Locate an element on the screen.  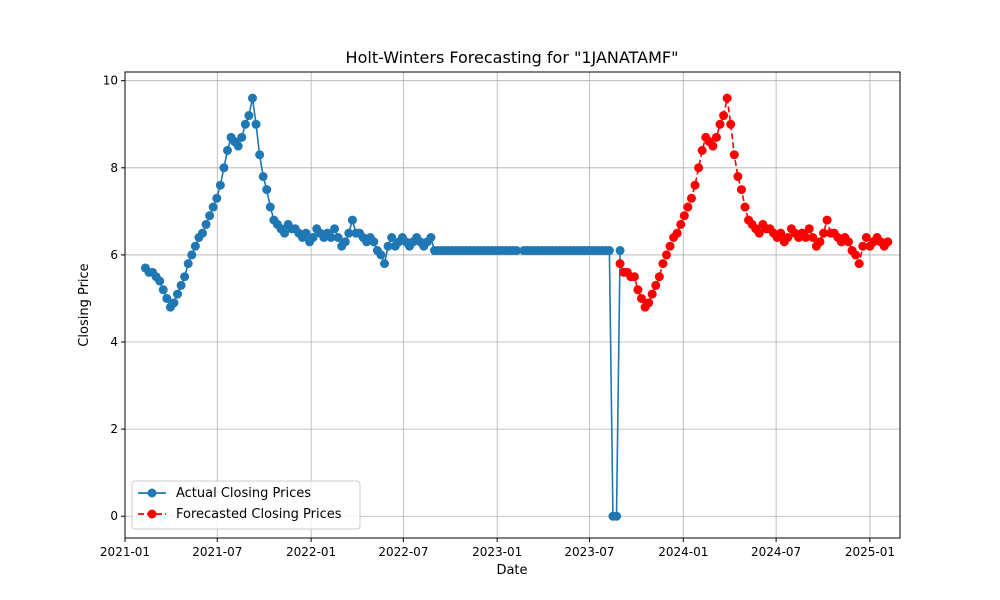
y-axis-label: Closing Price is located at coordinates (84, 304).